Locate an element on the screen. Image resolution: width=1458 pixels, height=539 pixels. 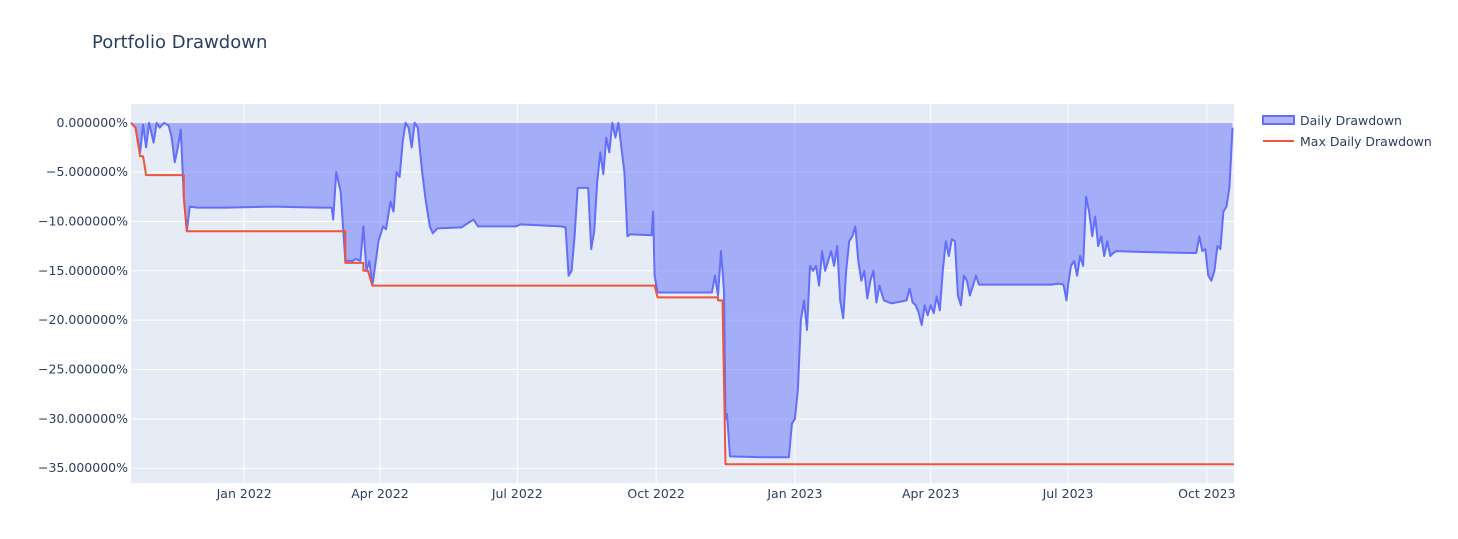
y-tick-label: −25.000000% is located at coordinates (83, 368).